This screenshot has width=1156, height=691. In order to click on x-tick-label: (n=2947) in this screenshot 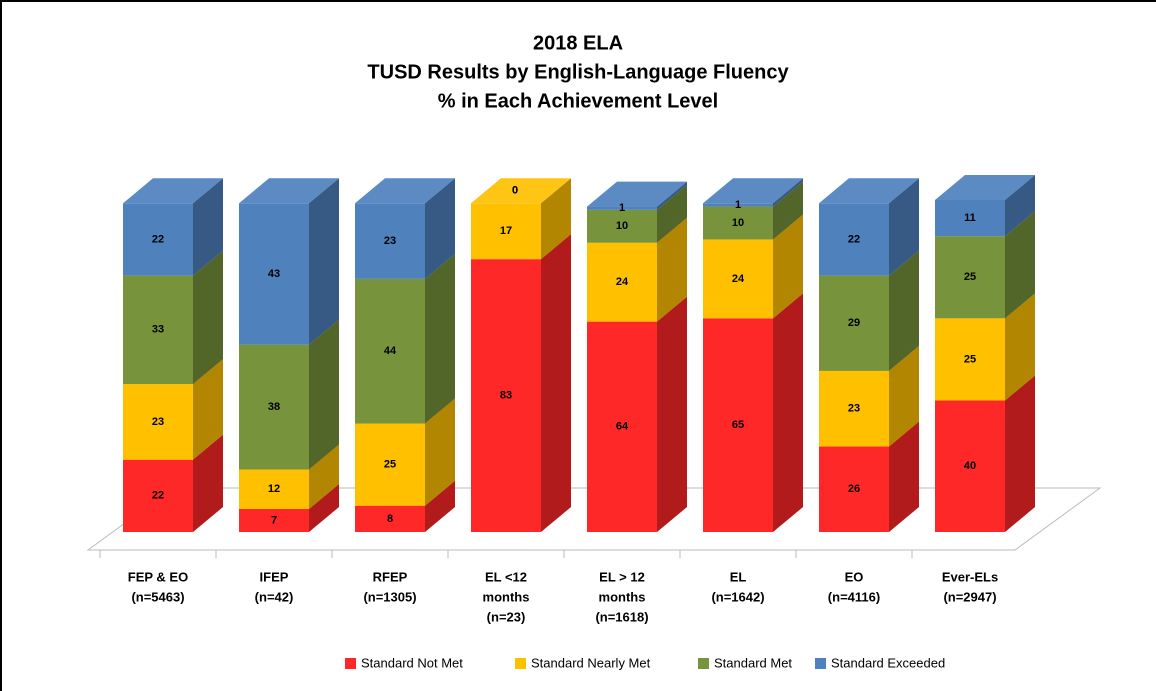, I will do `click(969, 596)`.